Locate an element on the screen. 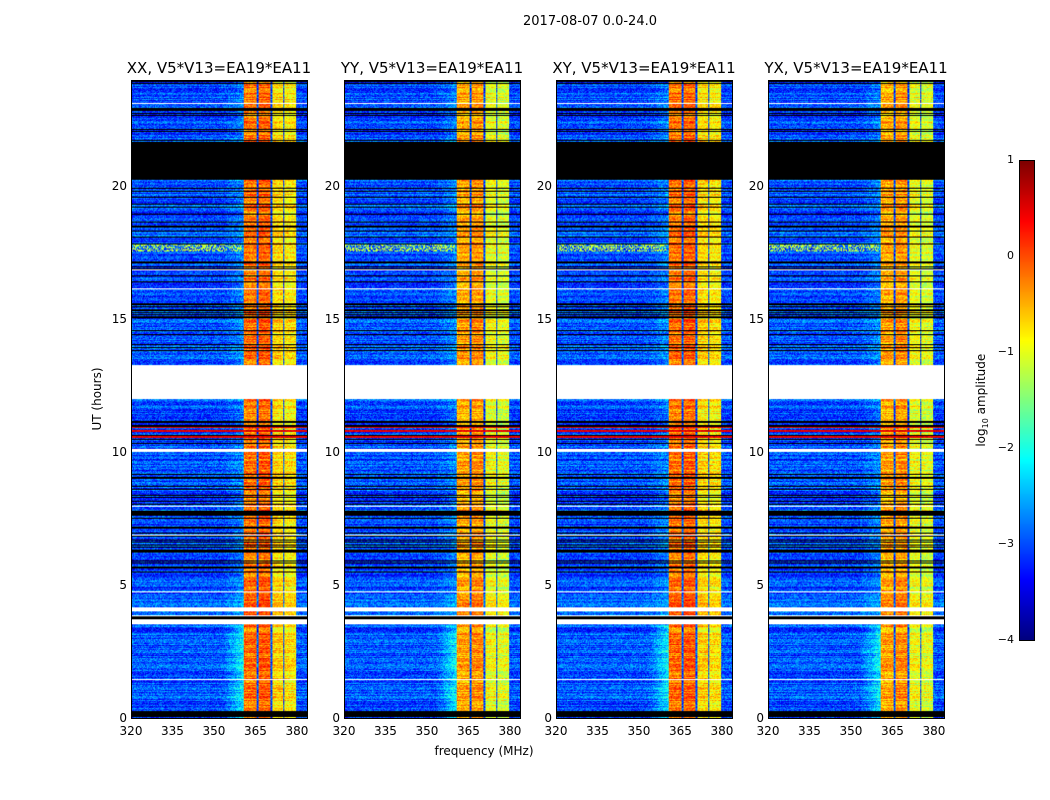  colorbar-tick-label: 1 is located at coordinates (1010, 159).